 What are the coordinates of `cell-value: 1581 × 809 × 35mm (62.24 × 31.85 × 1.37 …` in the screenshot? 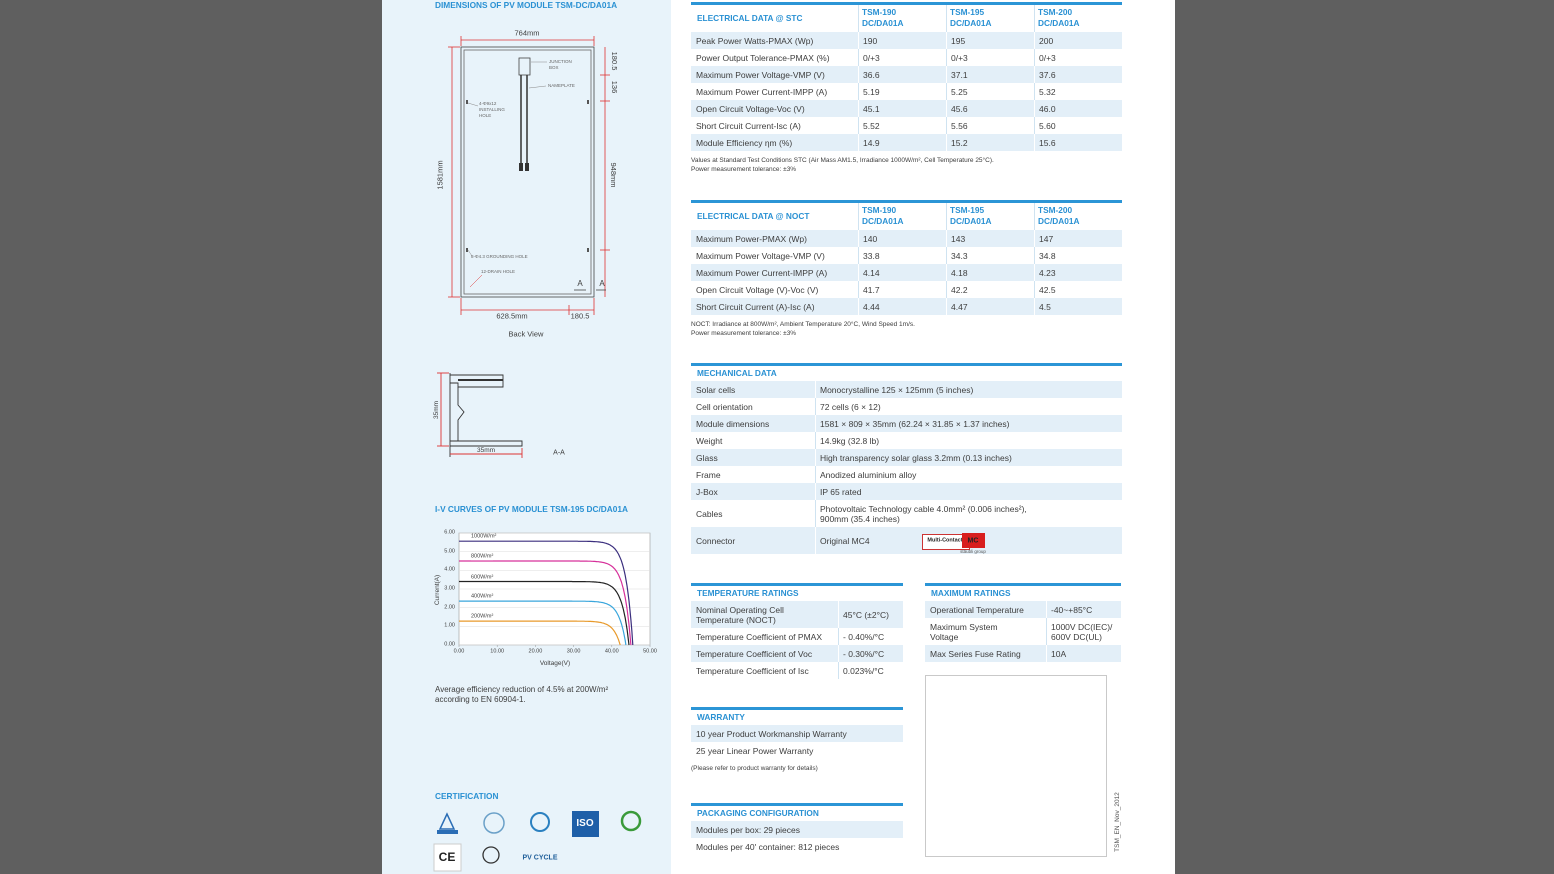 It's located at (915, 423).